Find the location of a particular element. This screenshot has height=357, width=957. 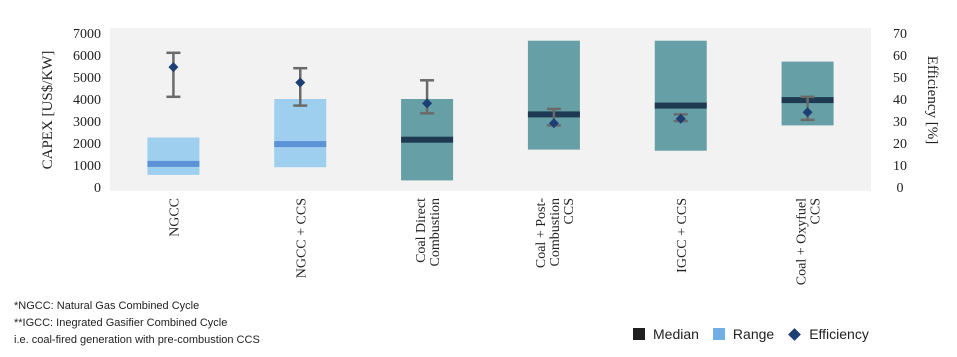

x-tick-label-line: Coal Direct is located at coordinates (421, 230).